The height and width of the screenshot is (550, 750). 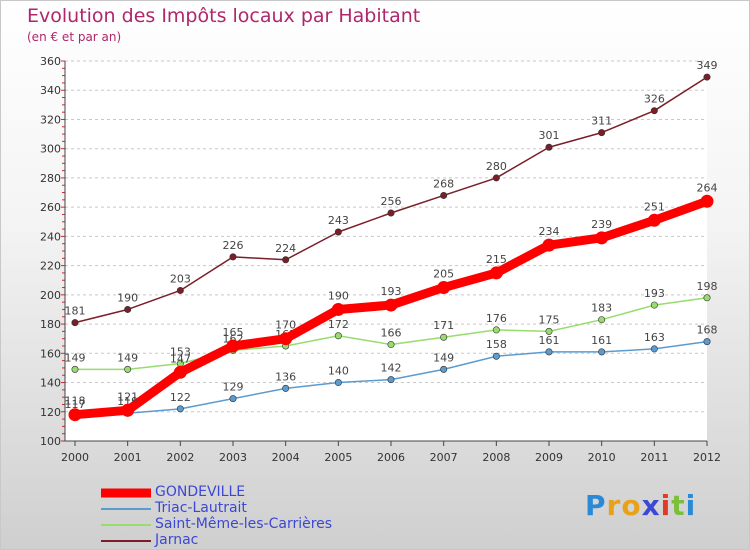 I want to click on data-label-saint-me-me-les-carrie-res: 171, so click(x=443, y=325).